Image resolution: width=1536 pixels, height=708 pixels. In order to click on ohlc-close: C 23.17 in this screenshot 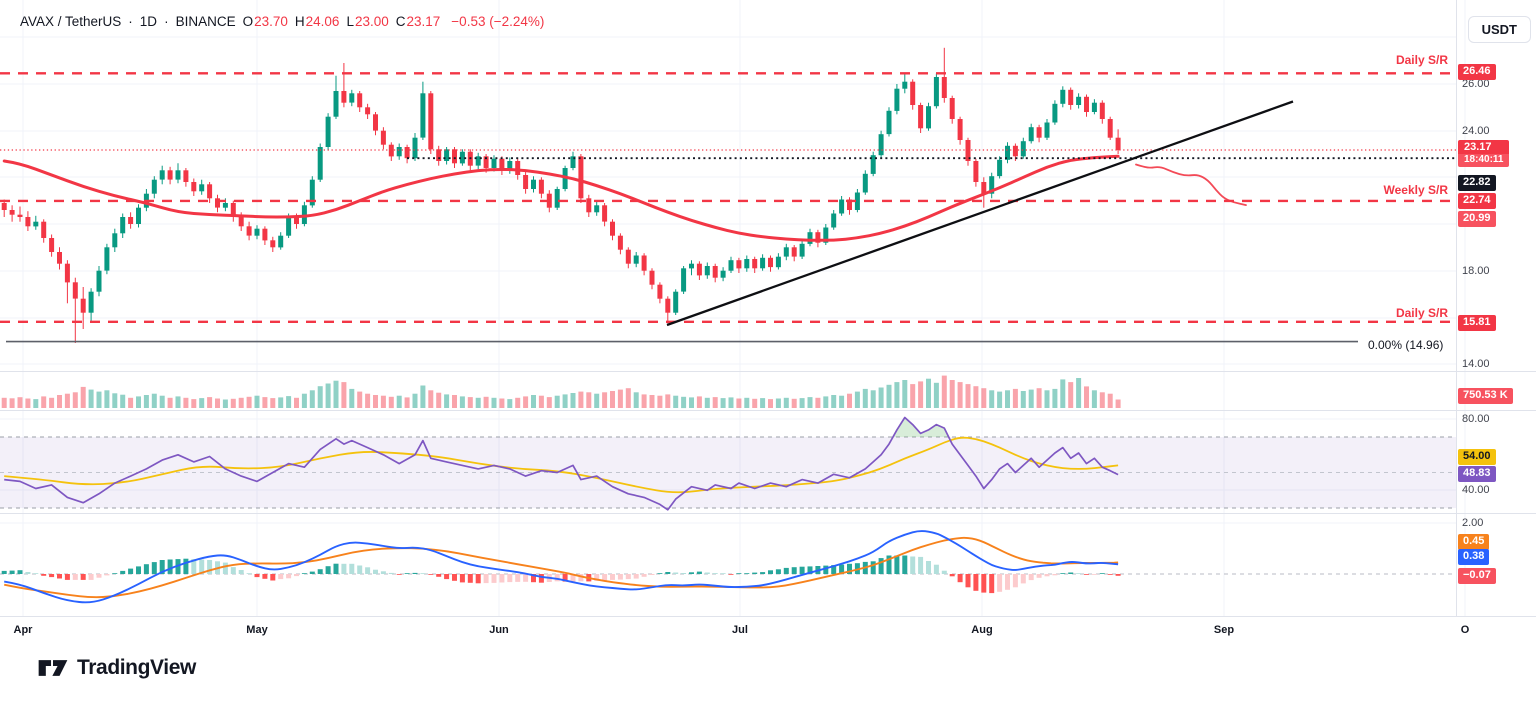, I will do `click(418, 21)`.